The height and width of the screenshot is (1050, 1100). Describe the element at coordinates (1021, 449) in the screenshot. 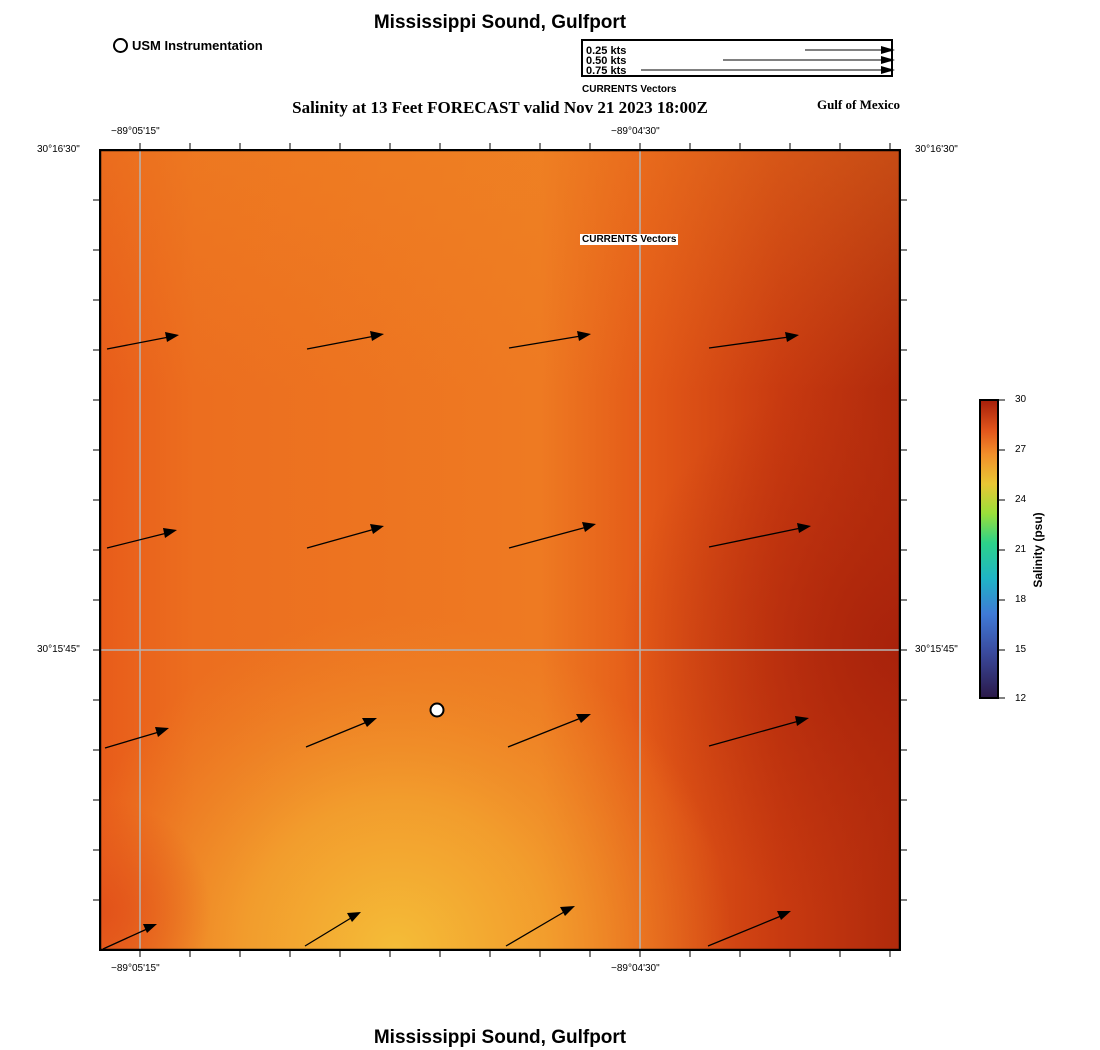

I see `colorbar-tick: 27` at that location.